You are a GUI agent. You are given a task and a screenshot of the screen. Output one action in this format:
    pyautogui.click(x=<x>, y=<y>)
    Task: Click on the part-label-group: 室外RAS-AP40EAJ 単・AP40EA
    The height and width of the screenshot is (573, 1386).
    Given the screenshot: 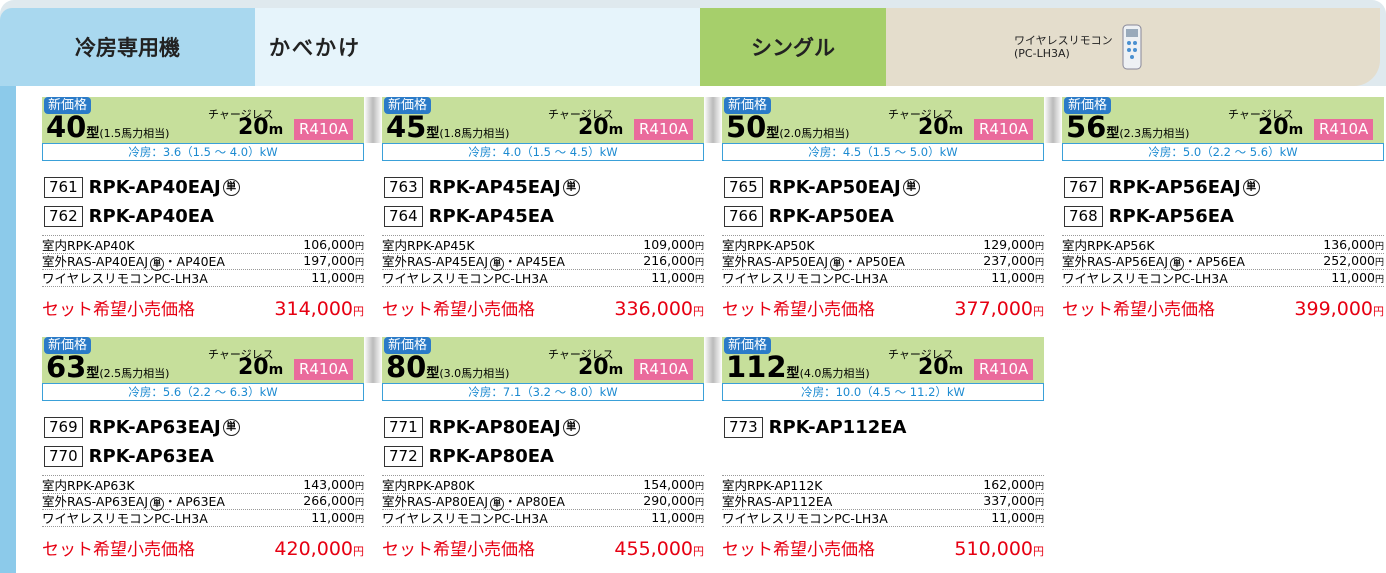 What is the action you would take?
    pyautogui.click(x=133, y=261)
    